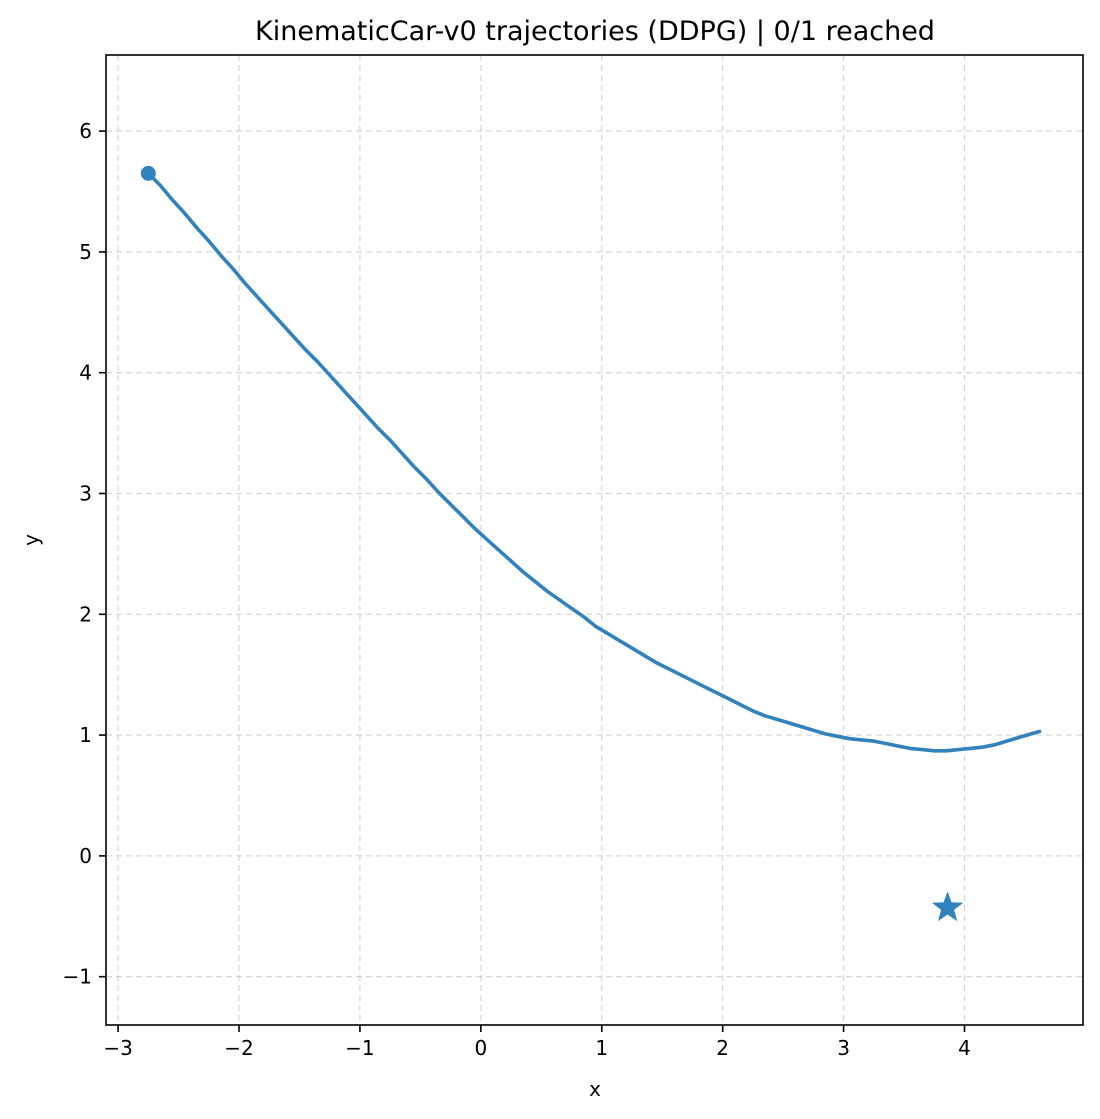  I want to click on x-tick-label: 0, so click(480, 1048).